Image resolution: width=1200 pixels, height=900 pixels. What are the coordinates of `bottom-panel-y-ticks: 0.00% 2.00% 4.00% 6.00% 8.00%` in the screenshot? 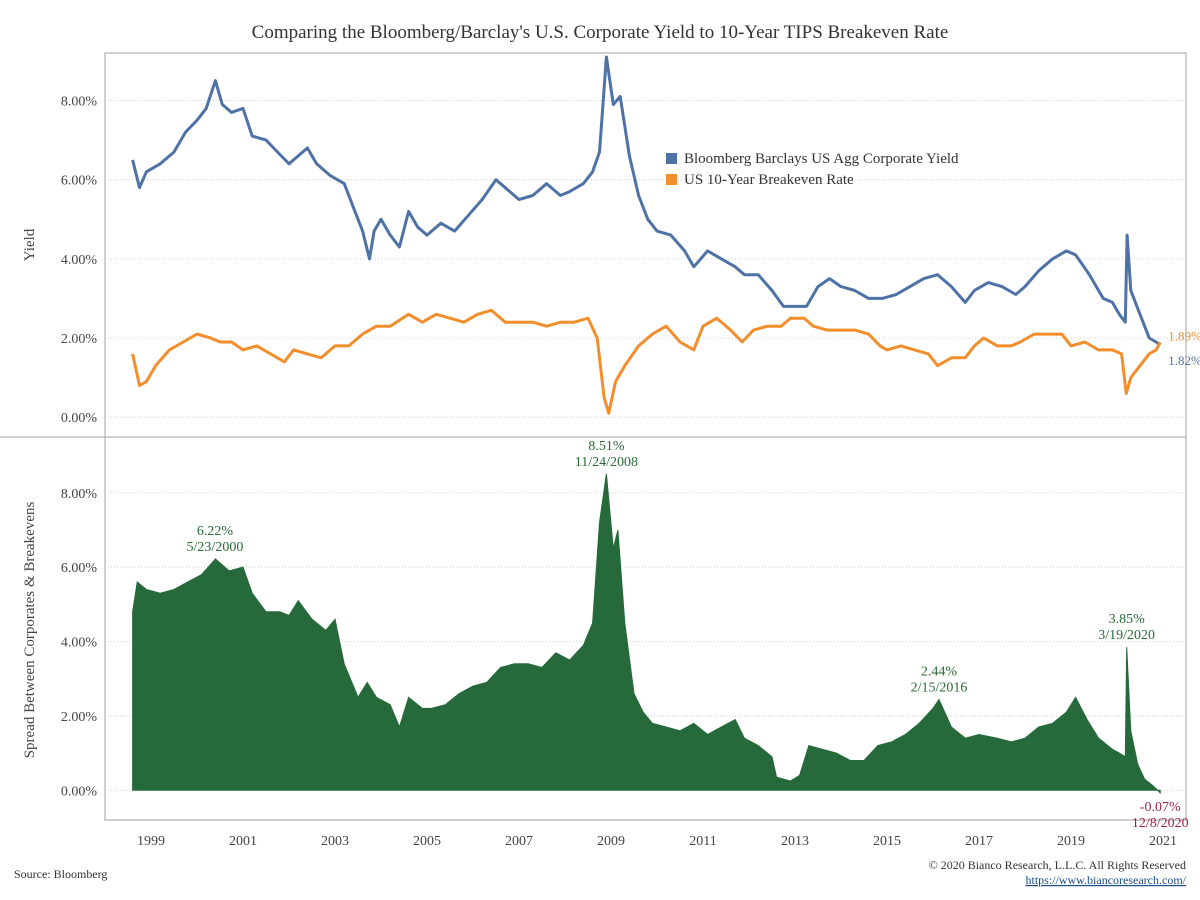 It's located at (79, 643).